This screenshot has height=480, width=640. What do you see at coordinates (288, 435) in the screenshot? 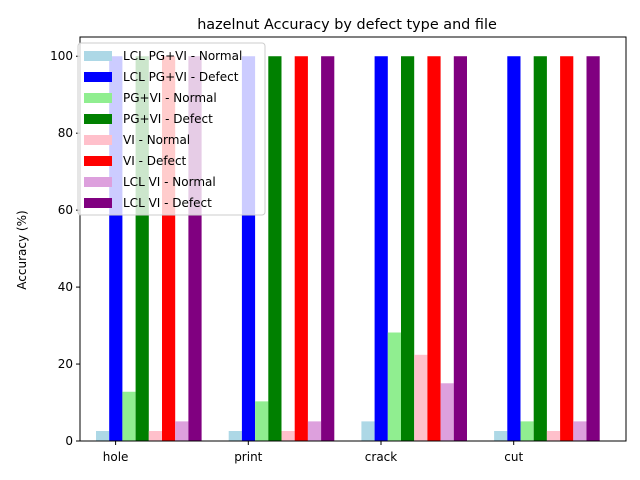
I see `bar-print-vi-normal` at bounding box center [288, 435].